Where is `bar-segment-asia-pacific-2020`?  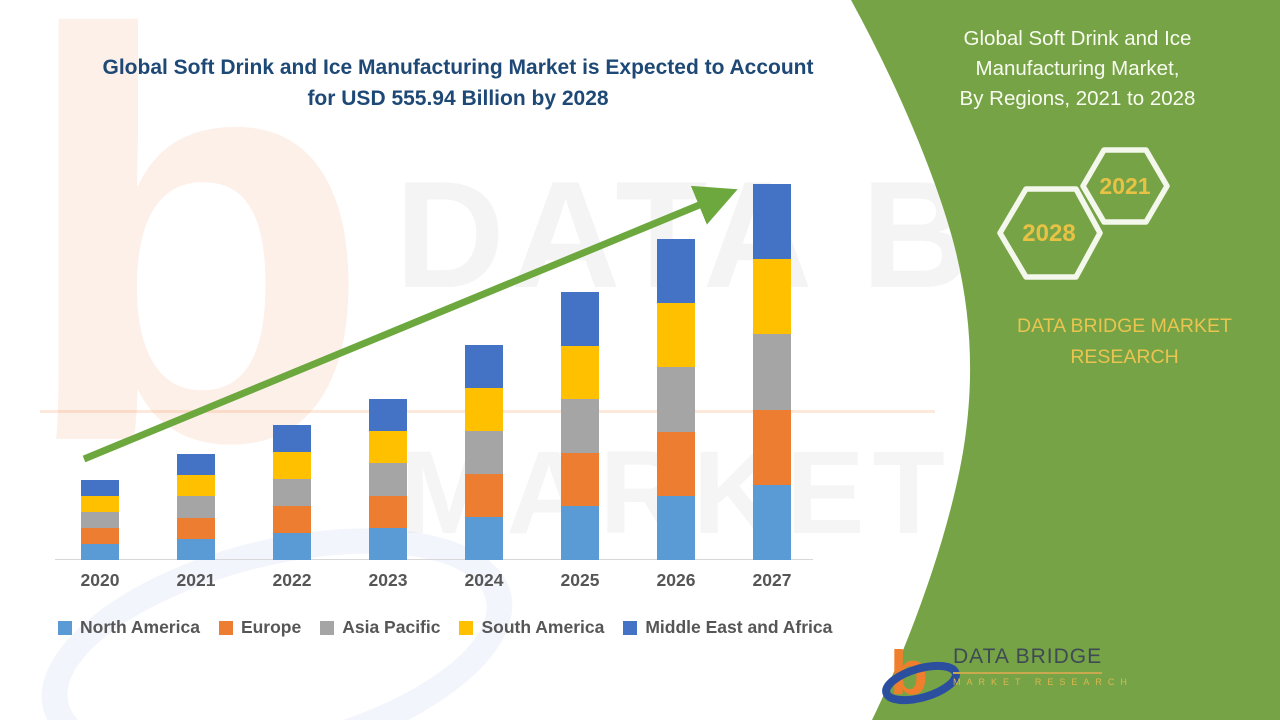
bar-segment-asia-pacific-2020 is located at coordinates (100, 520).